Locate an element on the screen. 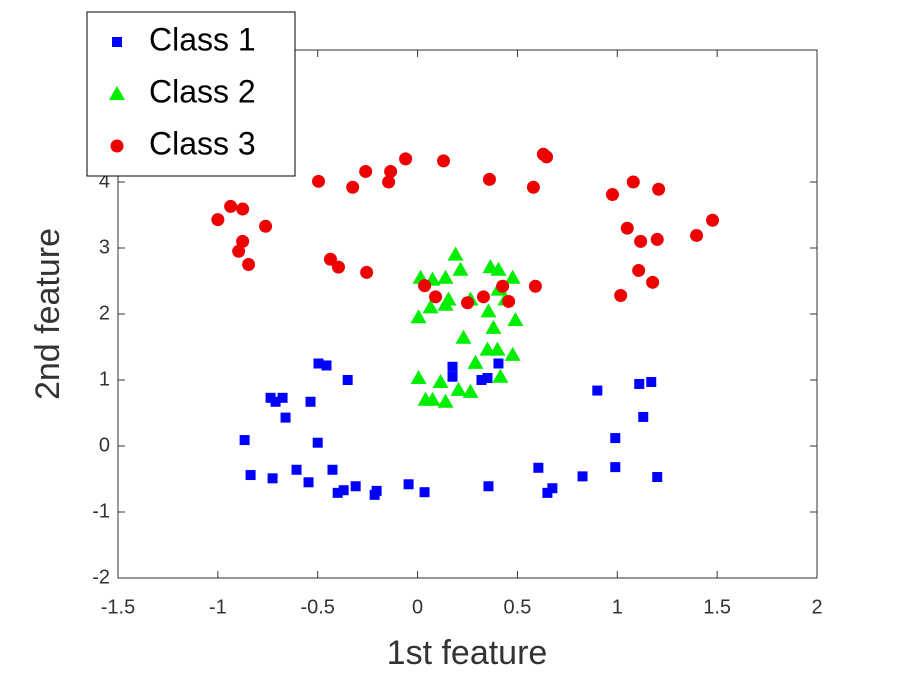 The height and width of the screenshot is (680, 900). legend-label: Class 2 is located at coordinates (202, 91).